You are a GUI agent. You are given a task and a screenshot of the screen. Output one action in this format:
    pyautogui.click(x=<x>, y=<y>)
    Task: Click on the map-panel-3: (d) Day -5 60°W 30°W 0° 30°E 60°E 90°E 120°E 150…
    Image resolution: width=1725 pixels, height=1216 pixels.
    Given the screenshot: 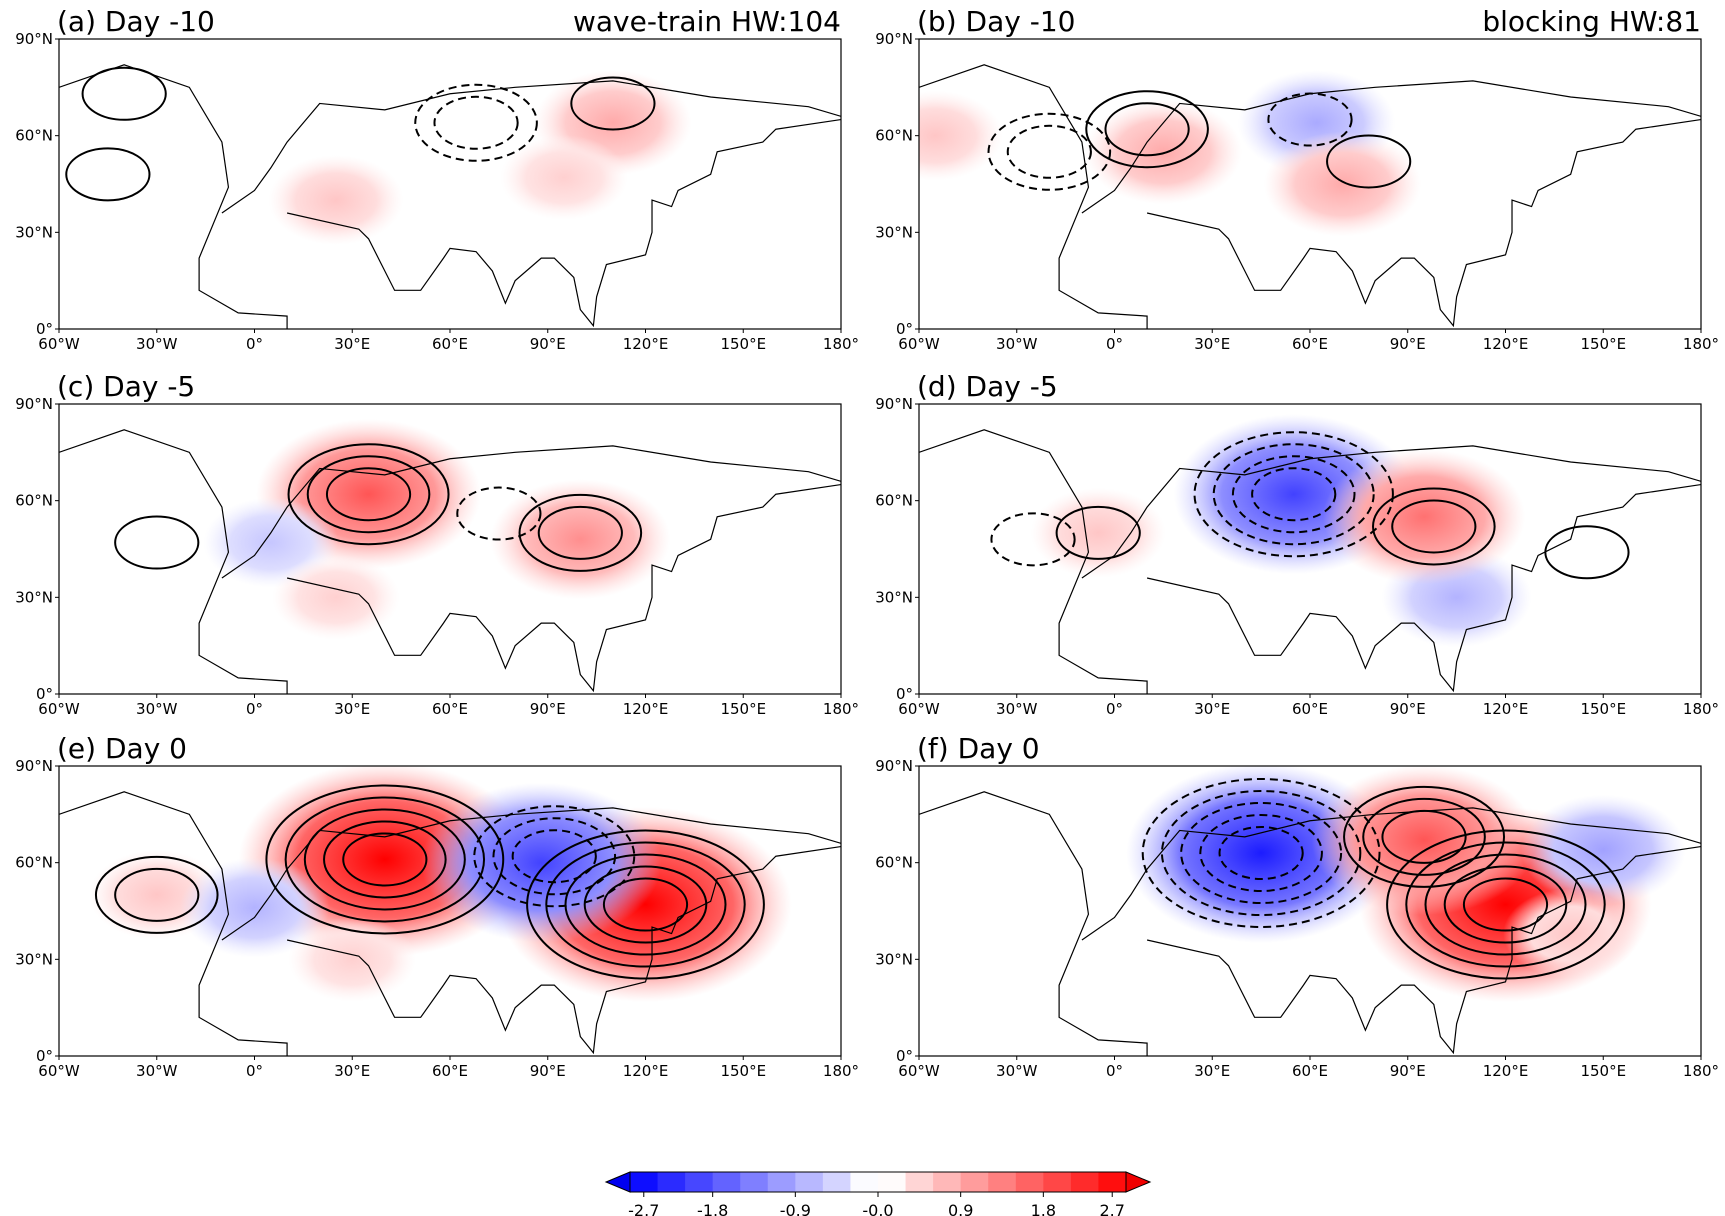 What is the action you would take?
    pyautogui.click(x=1297, y=544)
    